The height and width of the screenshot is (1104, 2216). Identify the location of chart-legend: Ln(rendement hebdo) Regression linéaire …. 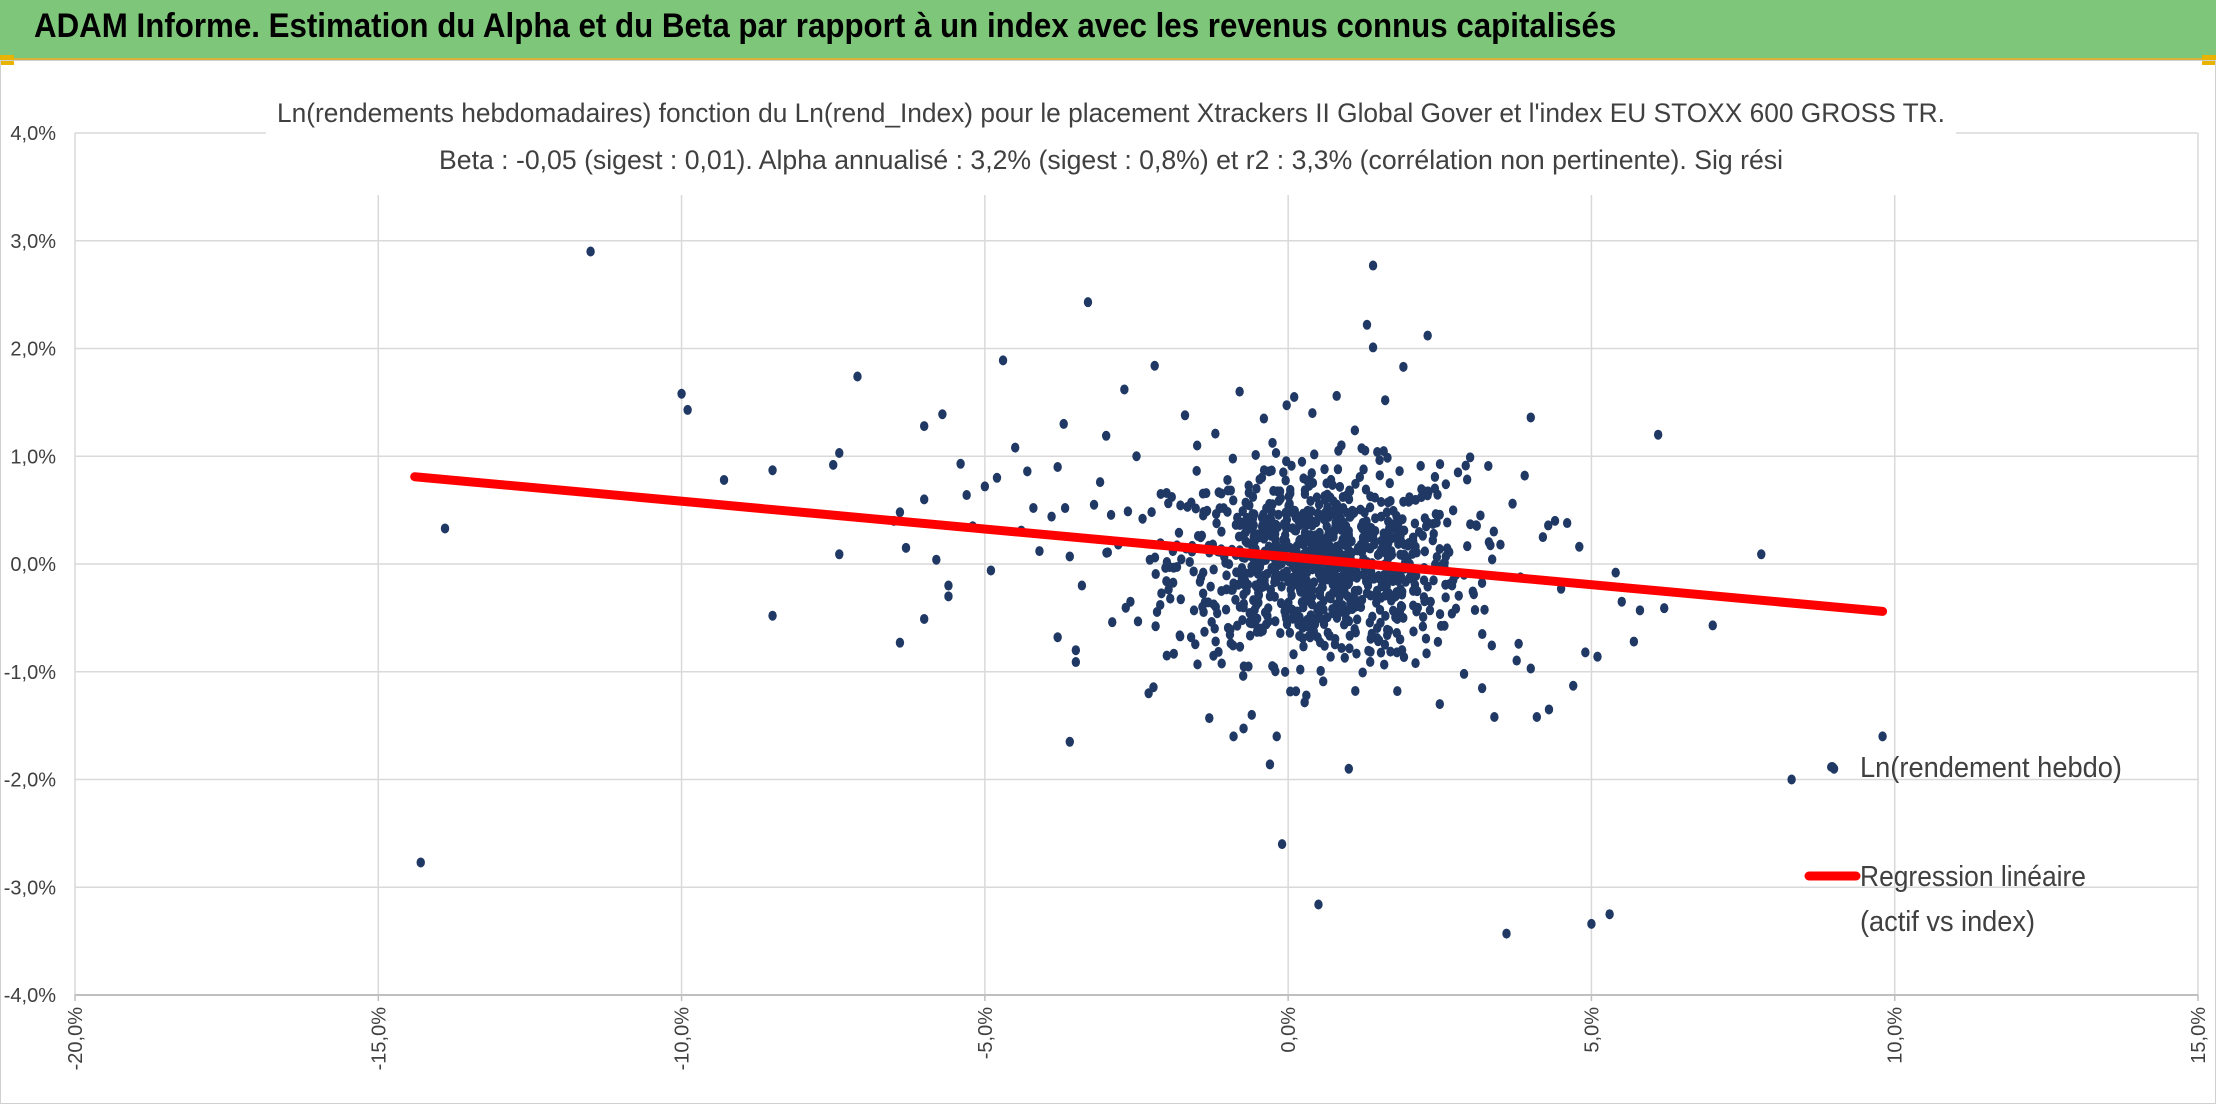
(1963, 845).